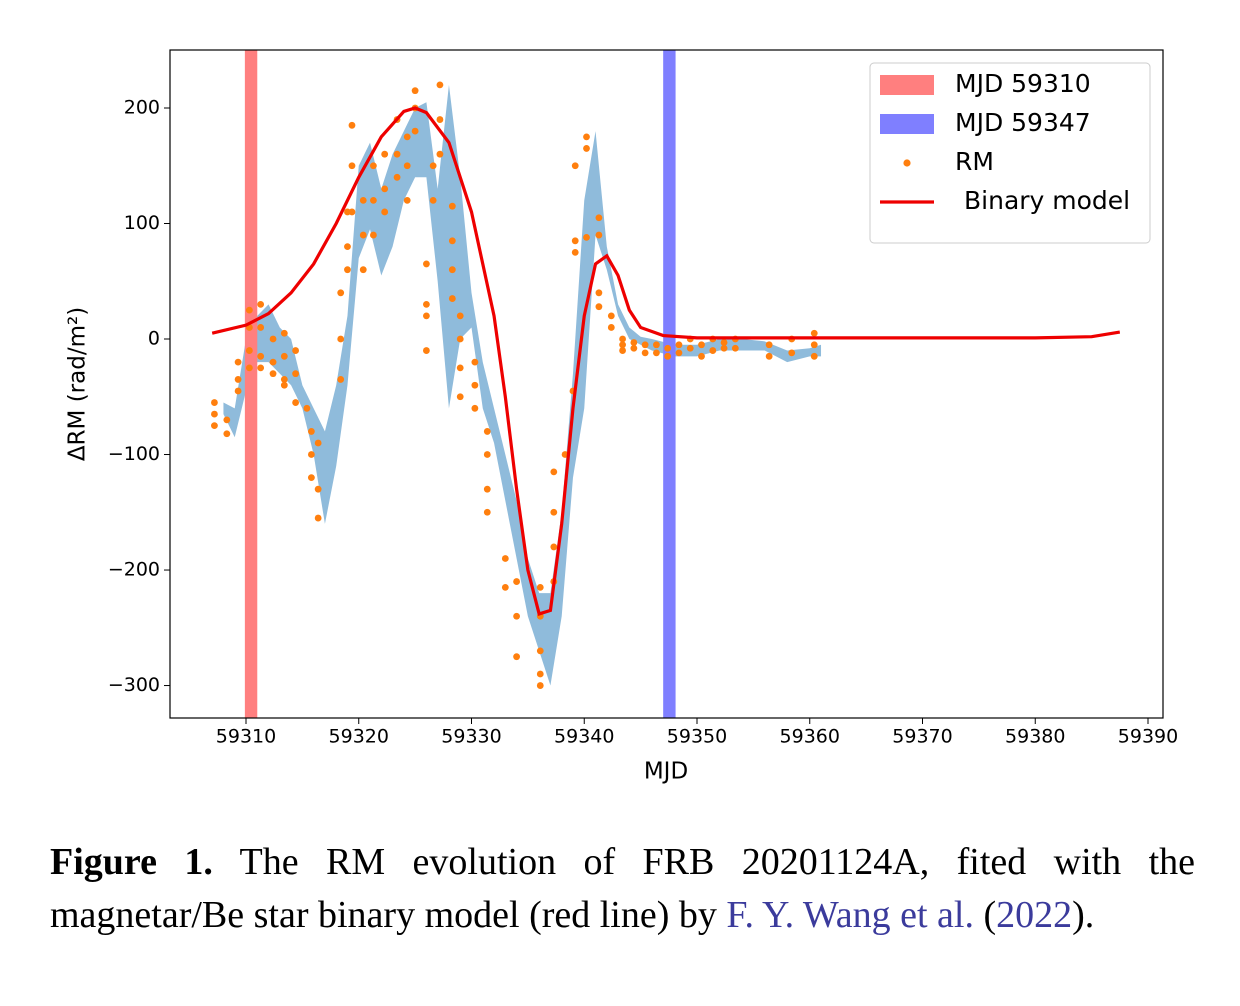 The height and width of the screenshot is (1006, 1240). What do you see at coordinates (907, 163) in the screenshot?
I see `legend-marker` at bounding box center [907, 163].